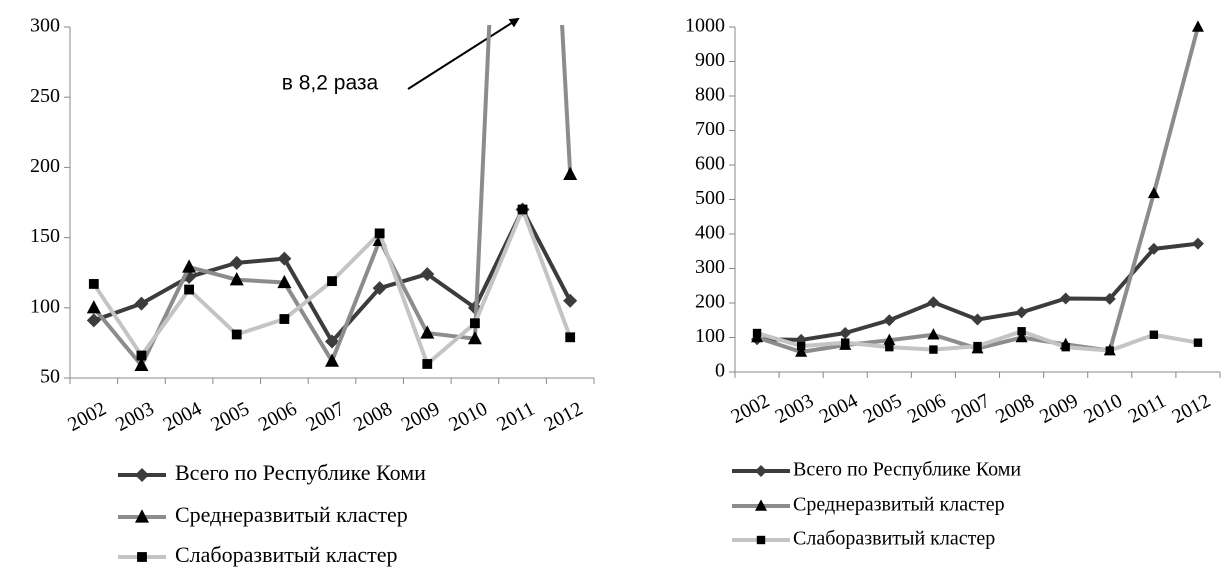  What do you see at coordinates (710, 129) in the screenshot?
I see `y-tick-label: 700` at bounding box center [710, 129].